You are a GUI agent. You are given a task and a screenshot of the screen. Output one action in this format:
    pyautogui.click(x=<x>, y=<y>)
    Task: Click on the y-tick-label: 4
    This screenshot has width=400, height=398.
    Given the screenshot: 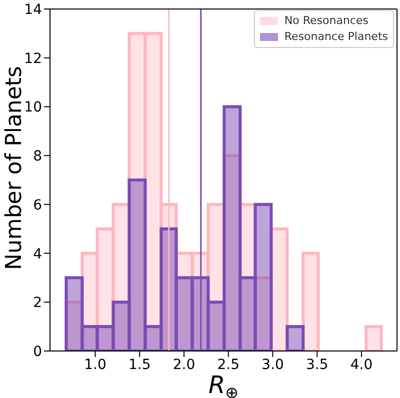 What is the action you would take?
    pyautogui.click(x=37, y=254)
    